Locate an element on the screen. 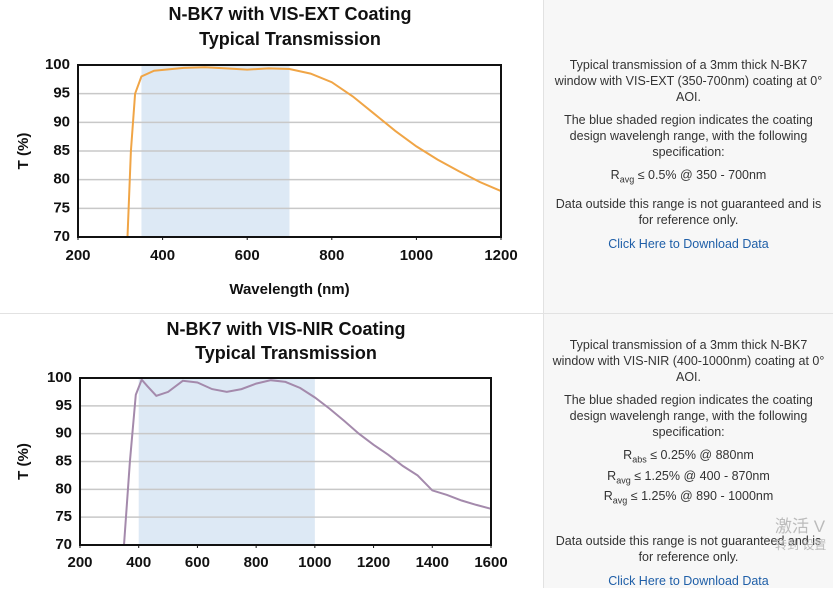  spec-line: Ravg ≤ 1.25% @ 400 - 870nm is located at coordinates (688, 478).